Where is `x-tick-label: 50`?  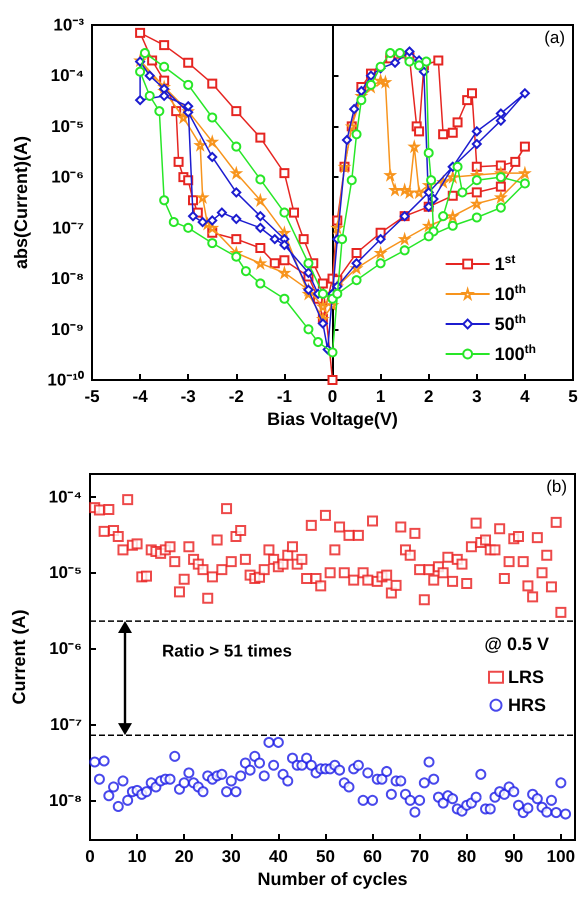
x-tick-label: 50 is located at coordinates (325, 856).